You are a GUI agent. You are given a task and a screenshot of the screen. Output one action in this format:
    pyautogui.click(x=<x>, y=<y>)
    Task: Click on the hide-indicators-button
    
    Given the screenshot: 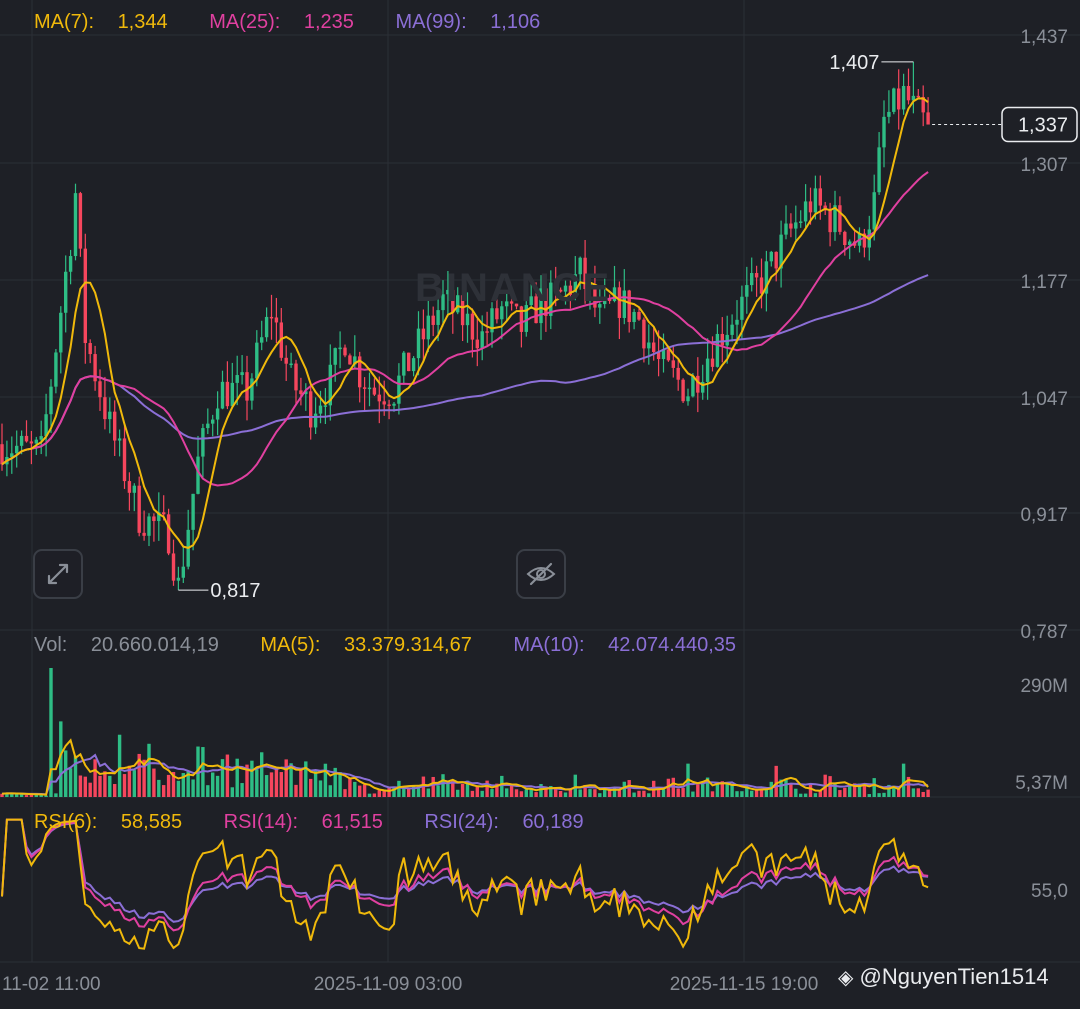 What is the action you would take?
    pyautogui.click(x=541, y=574)
    